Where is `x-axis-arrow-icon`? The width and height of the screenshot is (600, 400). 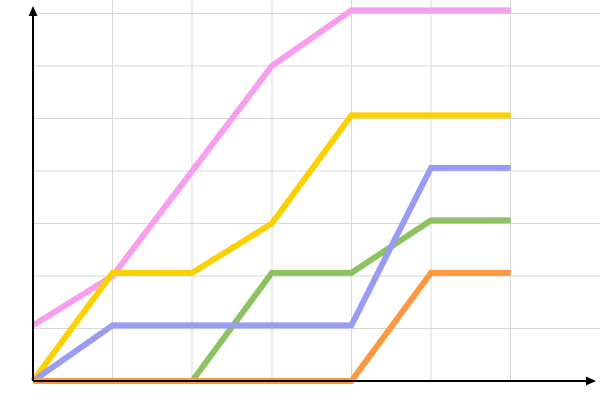 x-axis-arrow-icon is located at coordinates (591, 381).